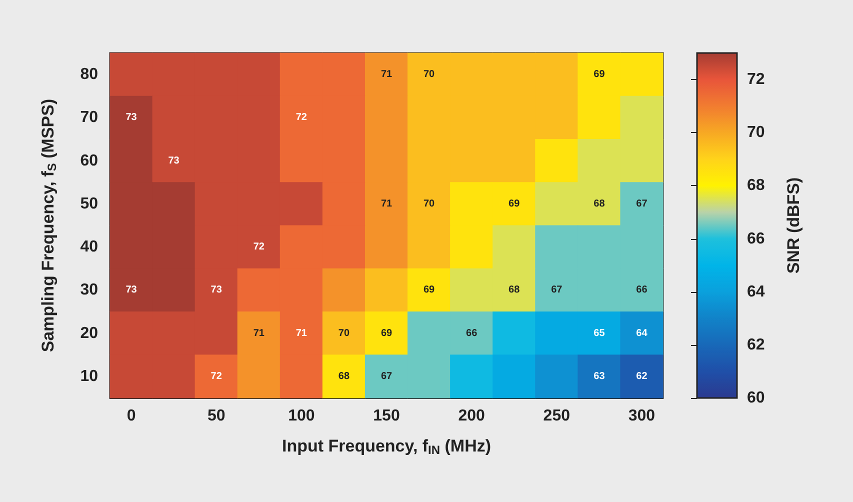 This screenshot has height=502, width=853. I want to click on y-tick-label: 40, so click(89, 247).